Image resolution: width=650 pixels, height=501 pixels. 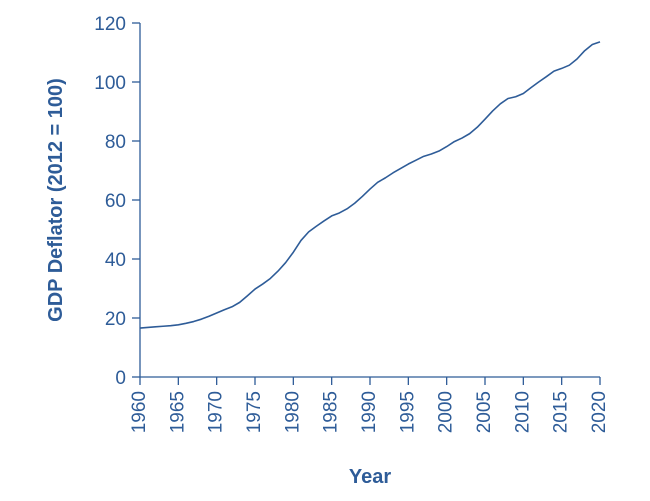 I want to click on y-tick-label: 120, so click(x=110, y=24).